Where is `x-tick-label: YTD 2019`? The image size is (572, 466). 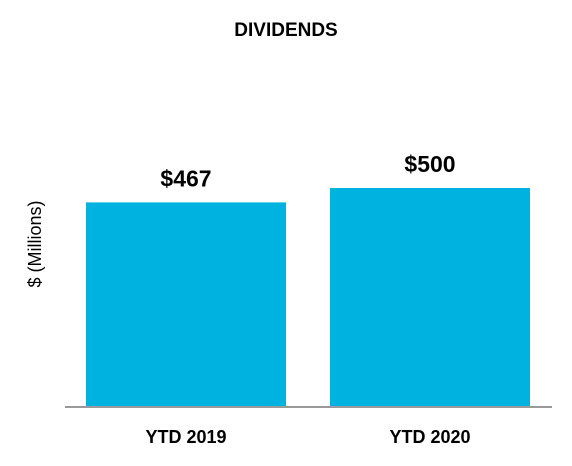
x-tick-label: YTD 2019 is located at coordinates (185, 437).